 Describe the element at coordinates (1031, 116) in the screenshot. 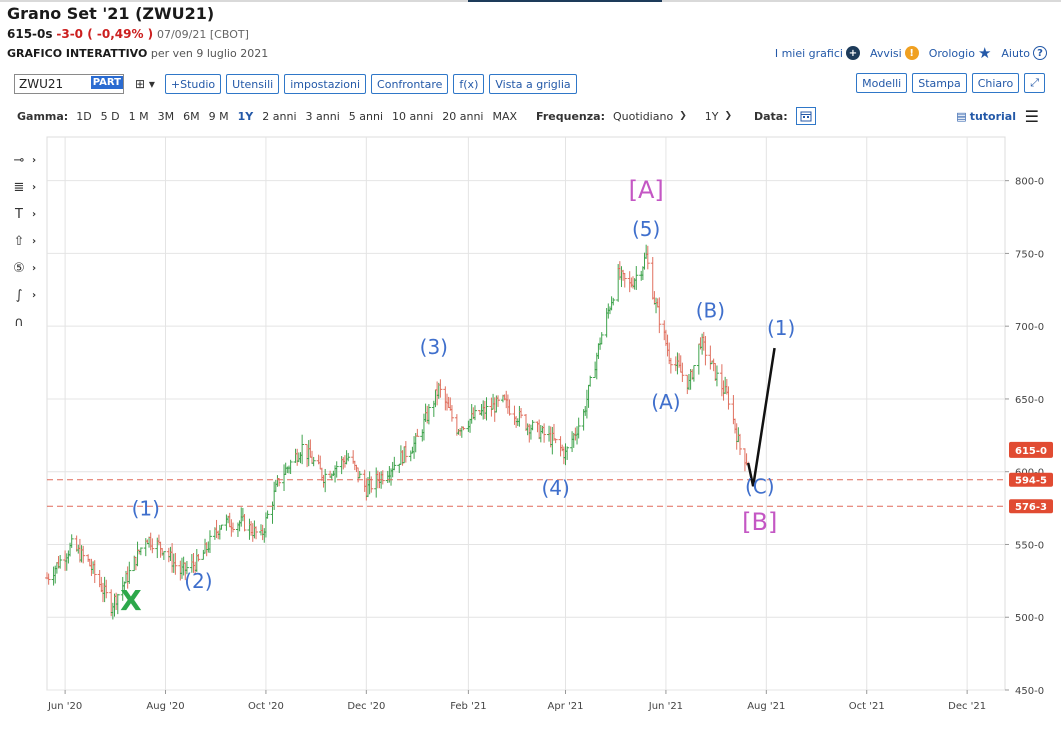

I see `hamburger-menu-icon: ☰` at that location.